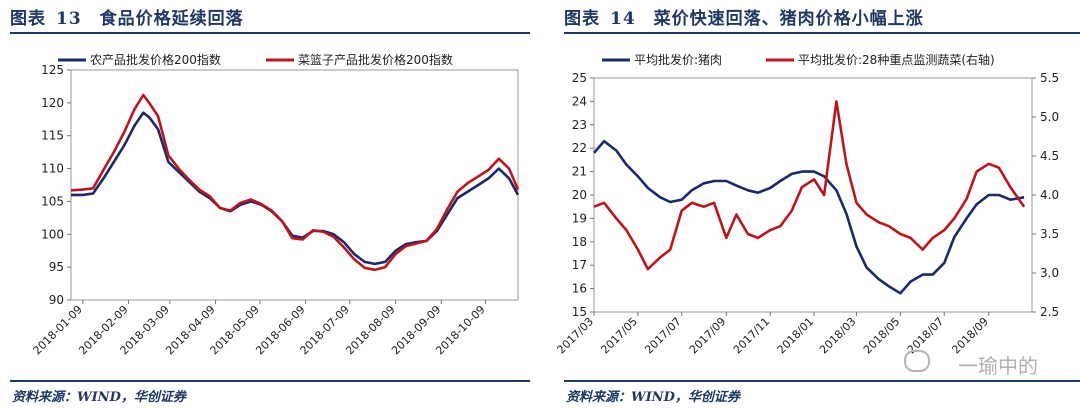 The height and width of the screenshot is (410, 1080). Describe the element at coordinates (619, 336) in the screenshot. I see `x-tick-label: 2017/05` at that location.